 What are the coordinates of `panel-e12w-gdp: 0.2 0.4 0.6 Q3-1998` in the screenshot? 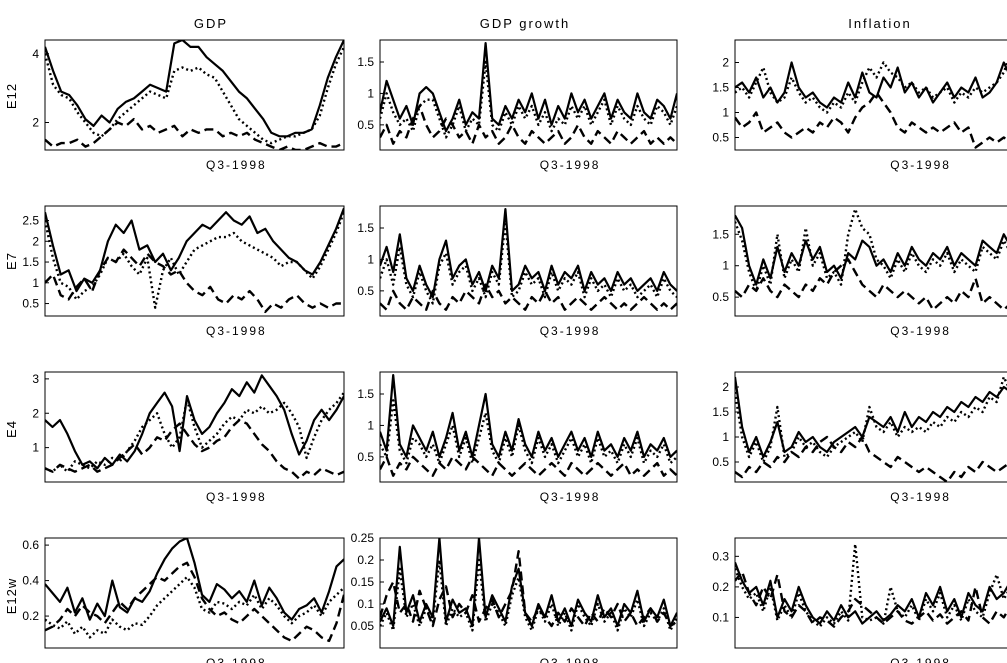 It's located at (183, 600).